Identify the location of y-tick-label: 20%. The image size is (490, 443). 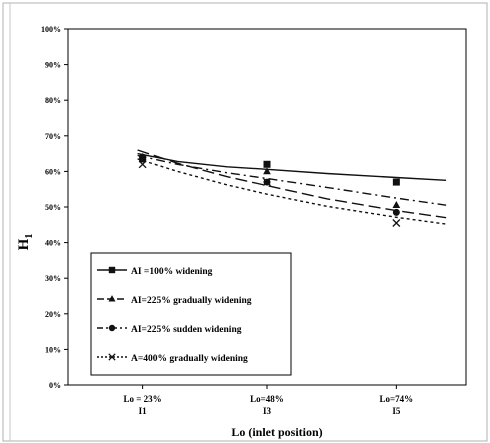
(53, 314).